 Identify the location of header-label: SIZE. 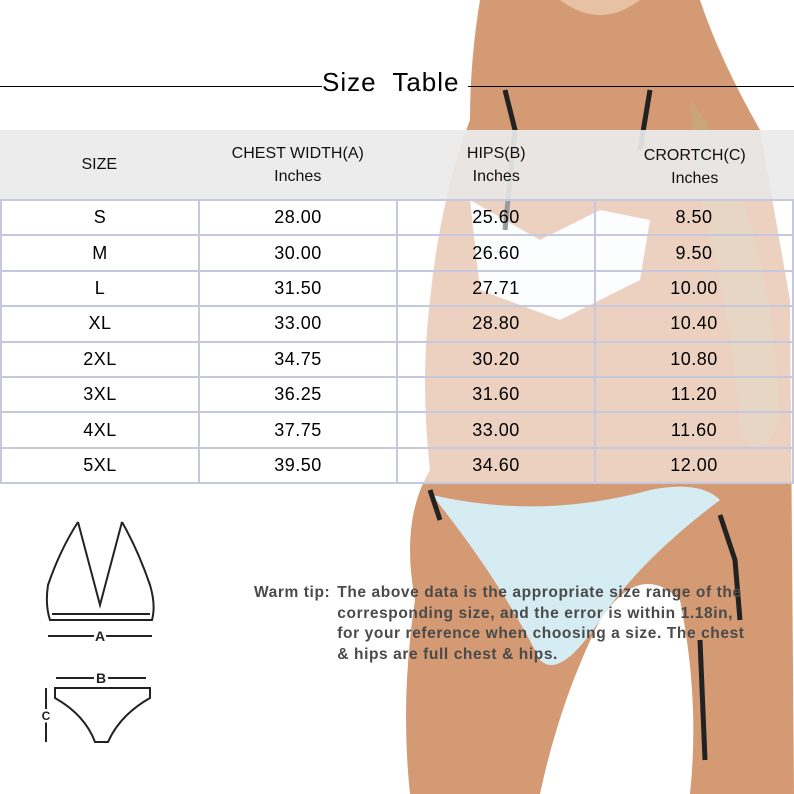
(99, 164).